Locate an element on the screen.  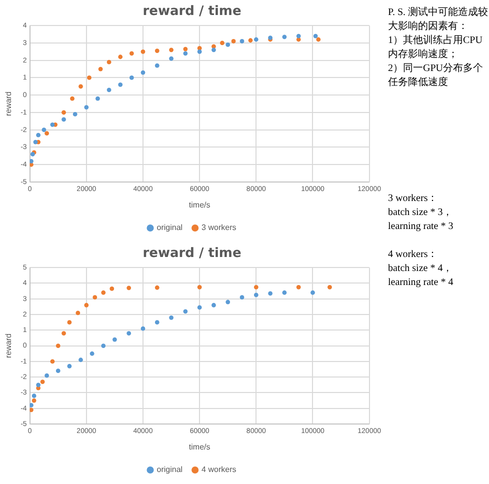
text: 4 workers： batch size * 4， learning rate * 4 is located at coordinates (421, 269).